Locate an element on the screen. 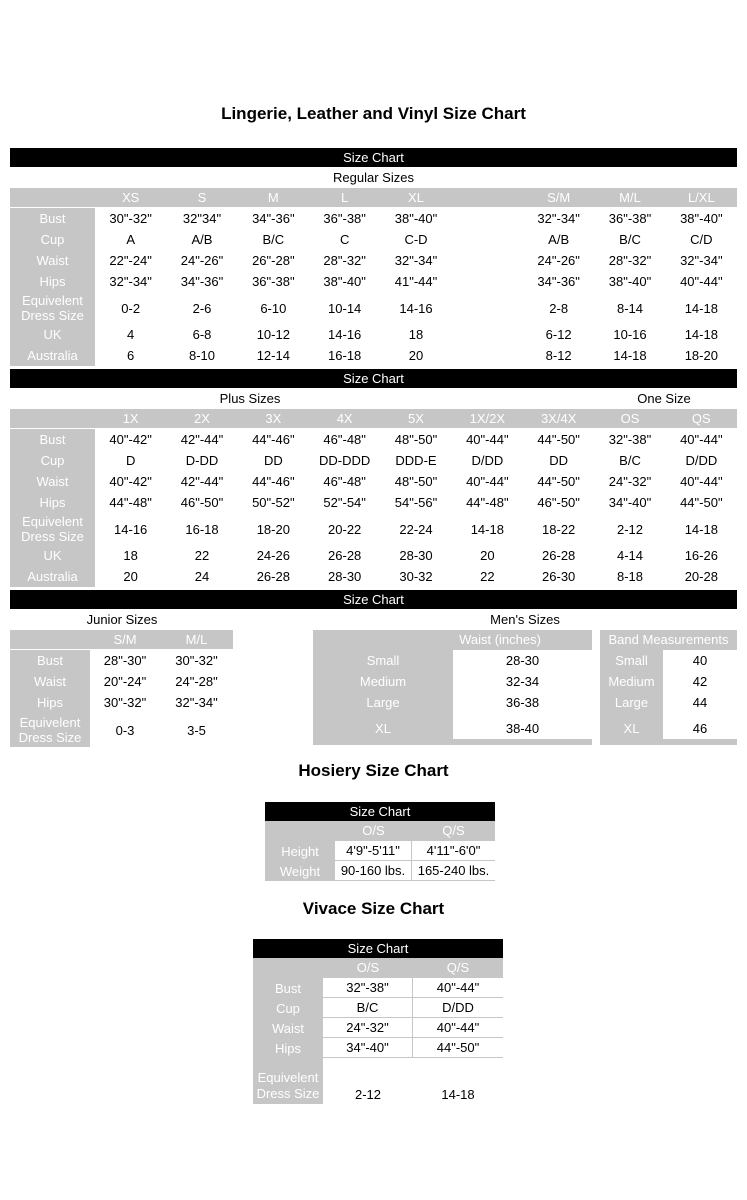 The height and width of the screenshot is (1200, 747). row-label: Large is located at coordinates (383, 702).